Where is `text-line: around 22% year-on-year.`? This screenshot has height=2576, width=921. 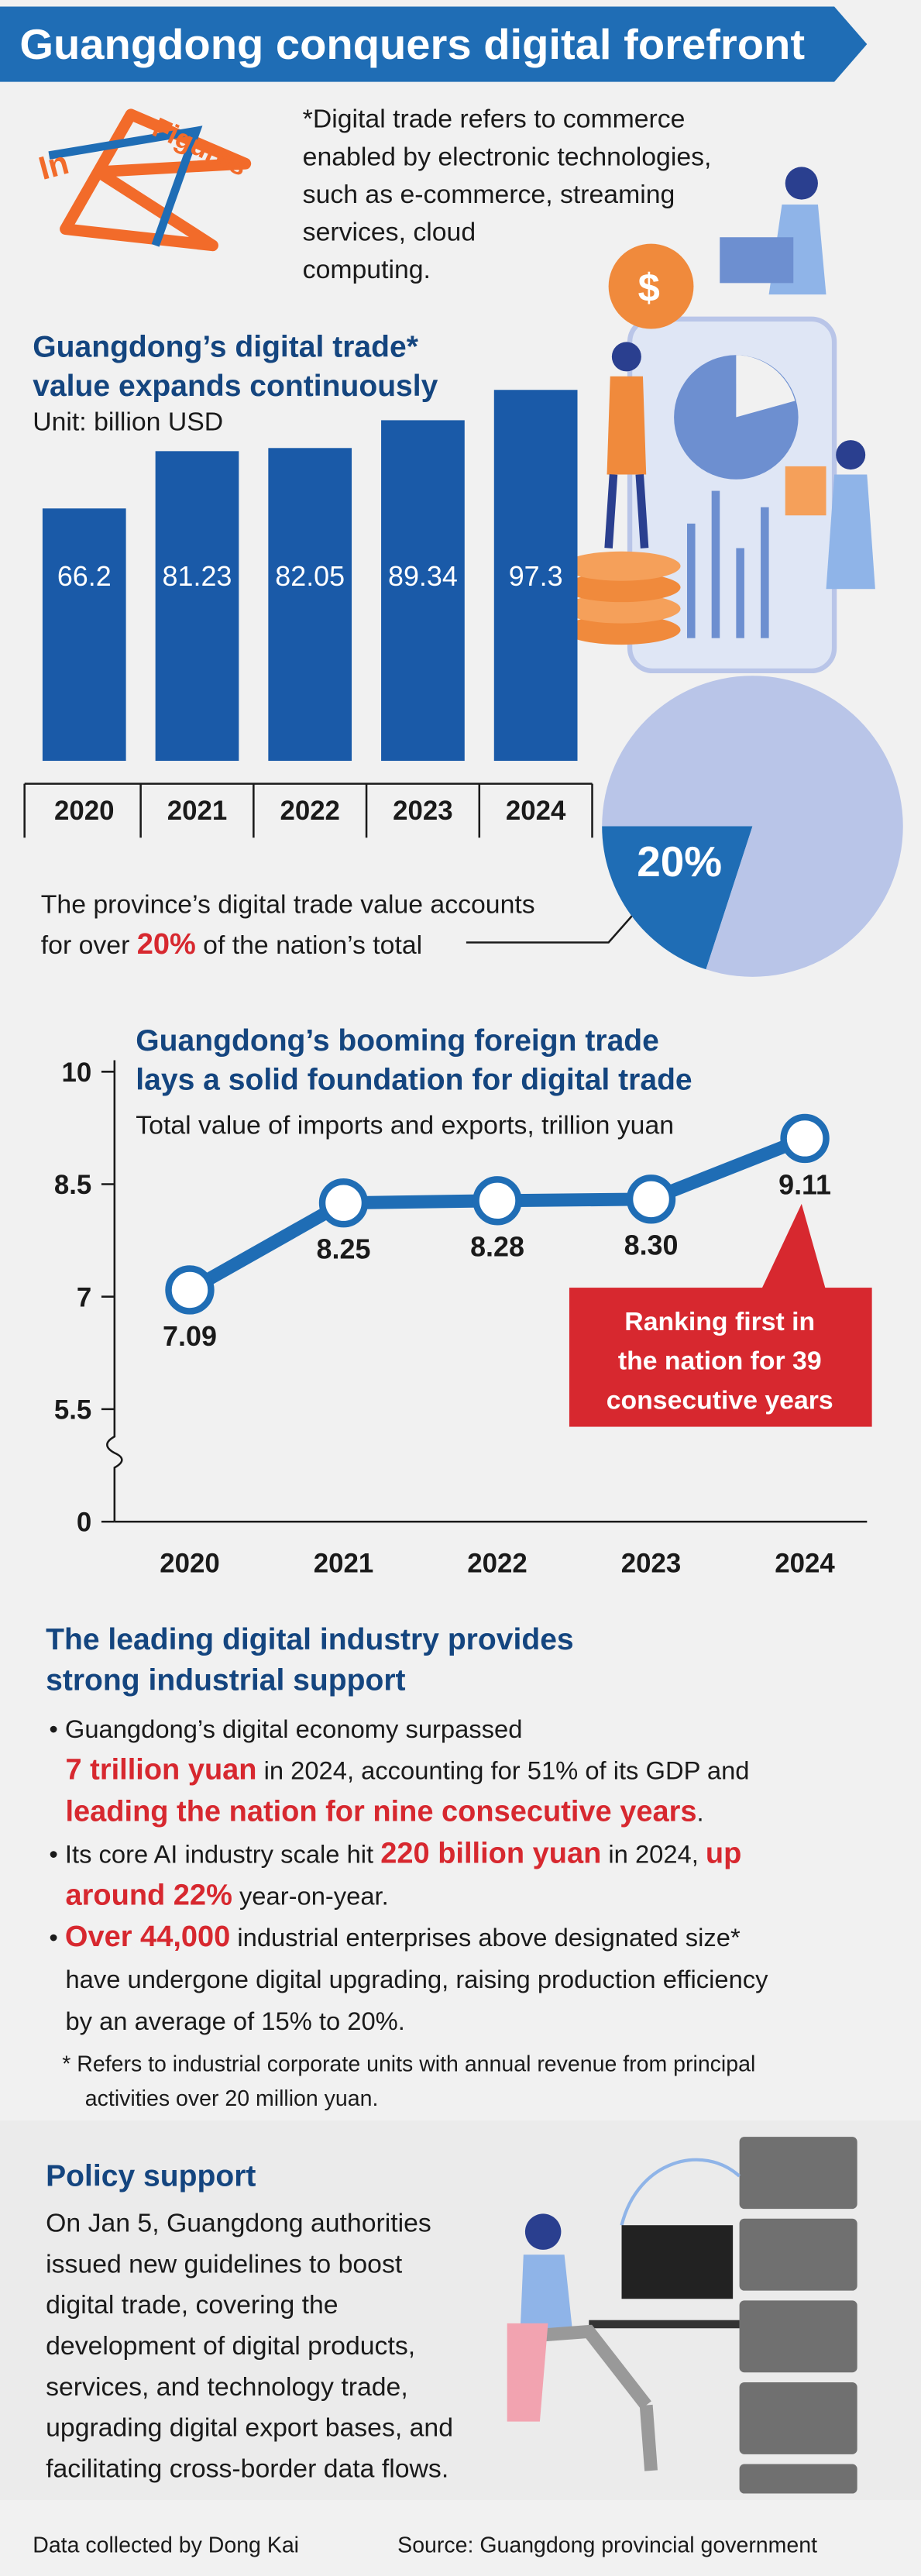
text-line: around 22% year-on-year. is located at coordinates (226, 1895).